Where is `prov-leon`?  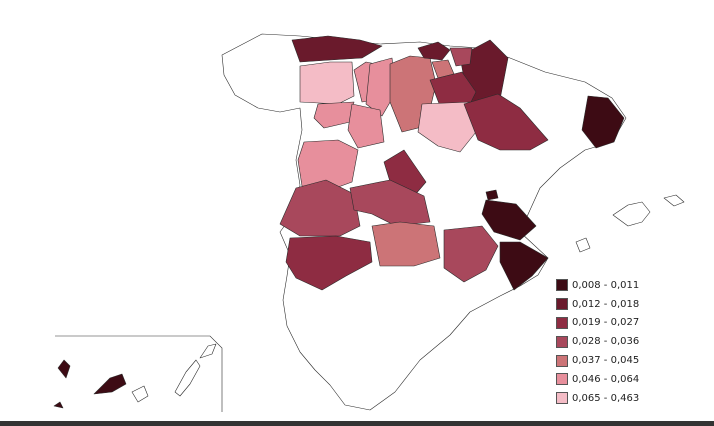 prov-leon is located at coordinates (327, 83).